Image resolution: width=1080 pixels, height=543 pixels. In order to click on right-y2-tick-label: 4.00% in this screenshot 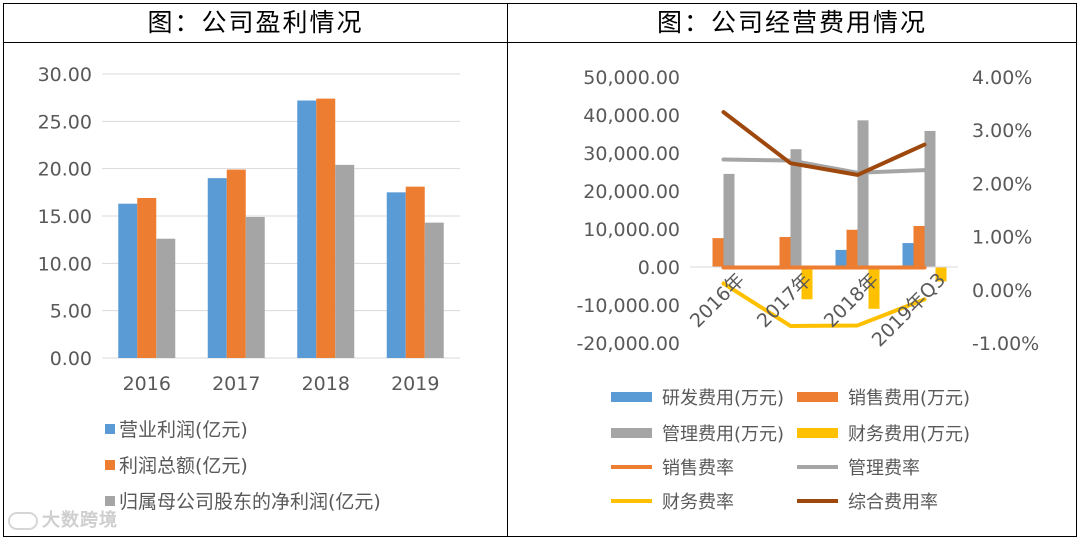, I will do `click(1002, 78)`.